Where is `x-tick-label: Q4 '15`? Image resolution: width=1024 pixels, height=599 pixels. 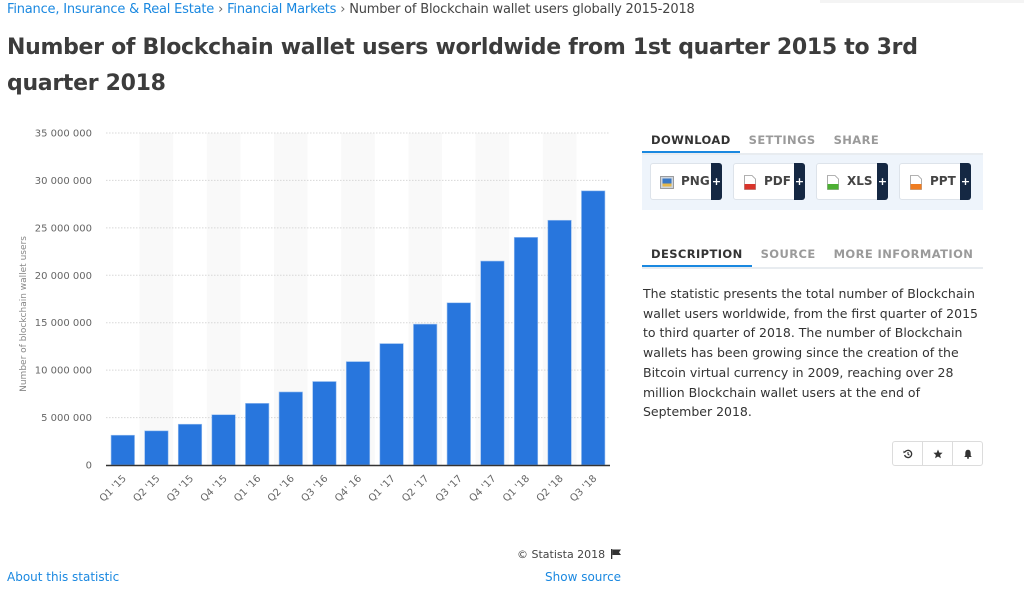
x-tick-label: Q4 '15 is located at coordinates (214, 488).